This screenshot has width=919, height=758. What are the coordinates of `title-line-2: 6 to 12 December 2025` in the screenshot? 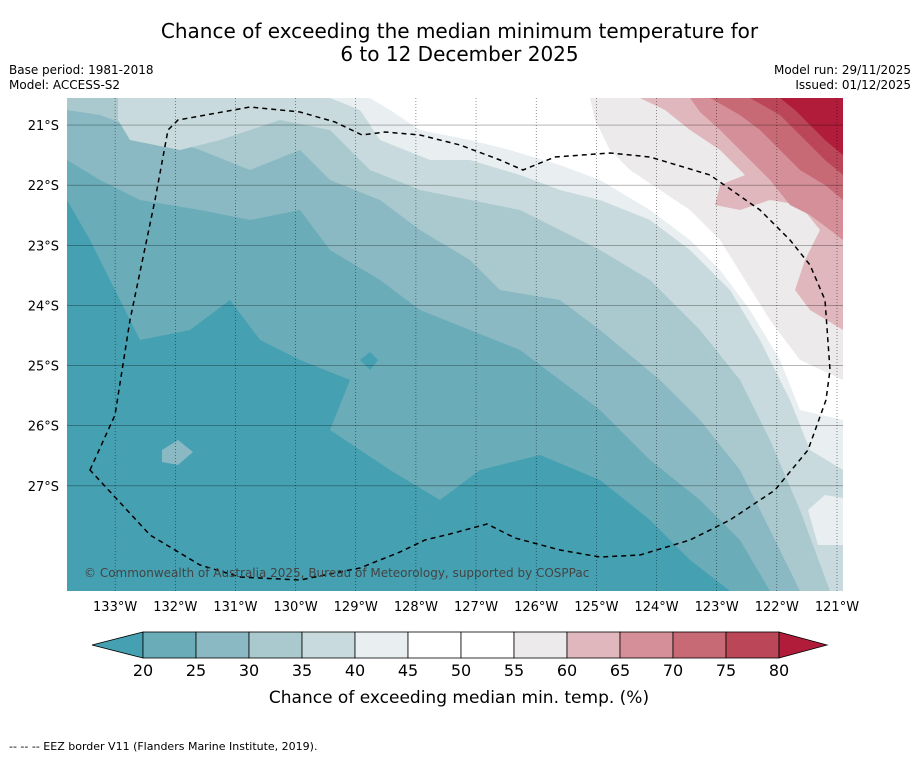 It's located at (459, 54).